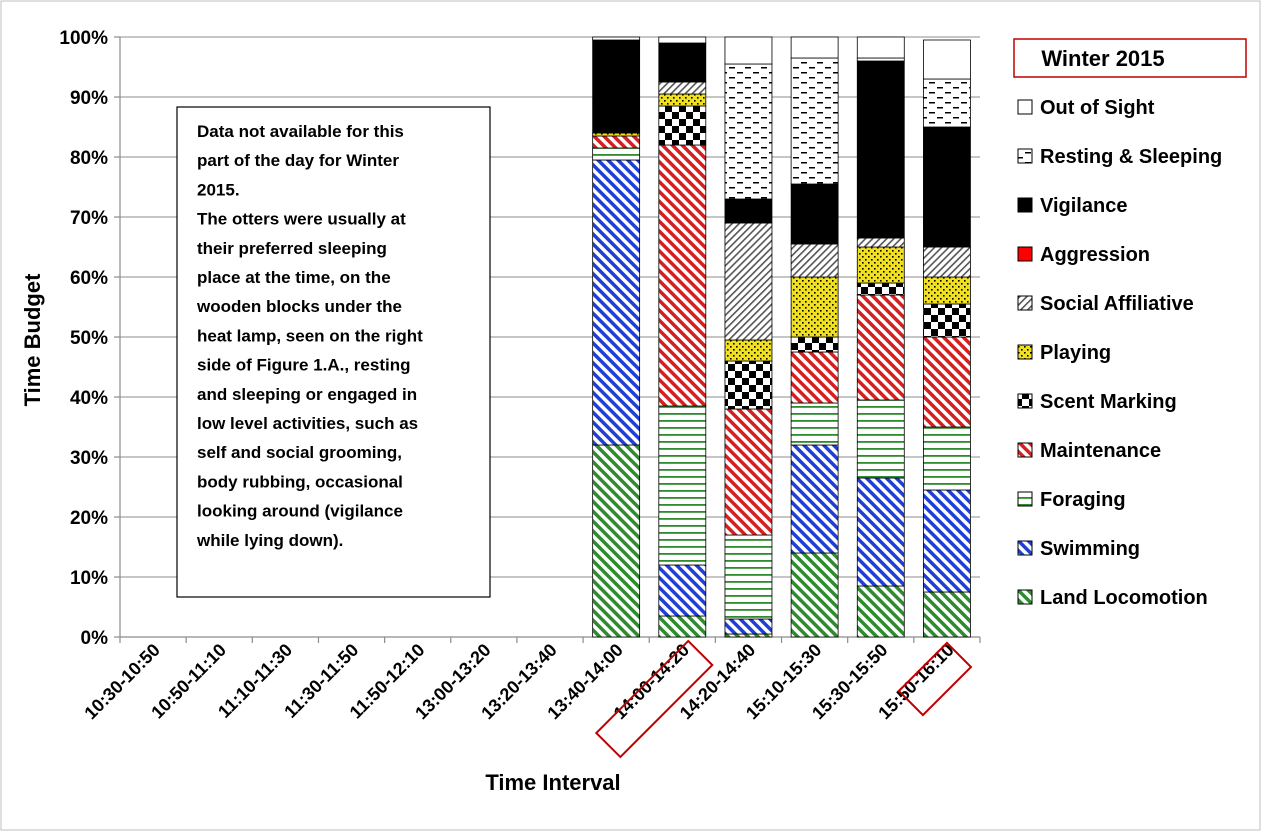 This screenshot has width=1262, height=832. I want to click on legend-label: Land Locomotion, so click(1124, 598).